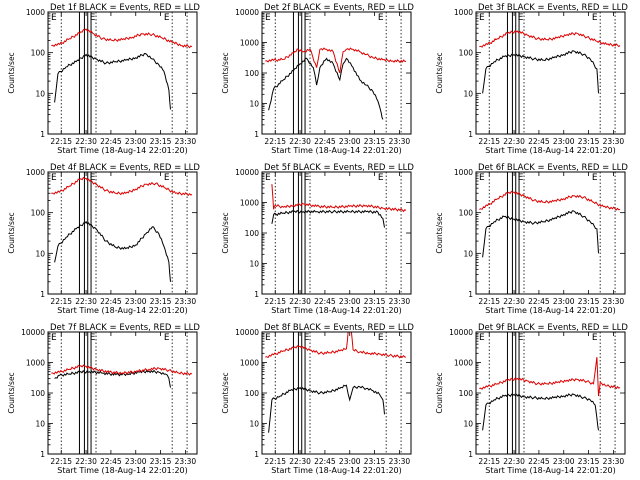 The height and width of the screenshot is (480, 640). Describe the element at coordinates (339, 168) in the screenshot. I see `chart-title: Det 5f BLACK = Events, RED = LLD` at that location.